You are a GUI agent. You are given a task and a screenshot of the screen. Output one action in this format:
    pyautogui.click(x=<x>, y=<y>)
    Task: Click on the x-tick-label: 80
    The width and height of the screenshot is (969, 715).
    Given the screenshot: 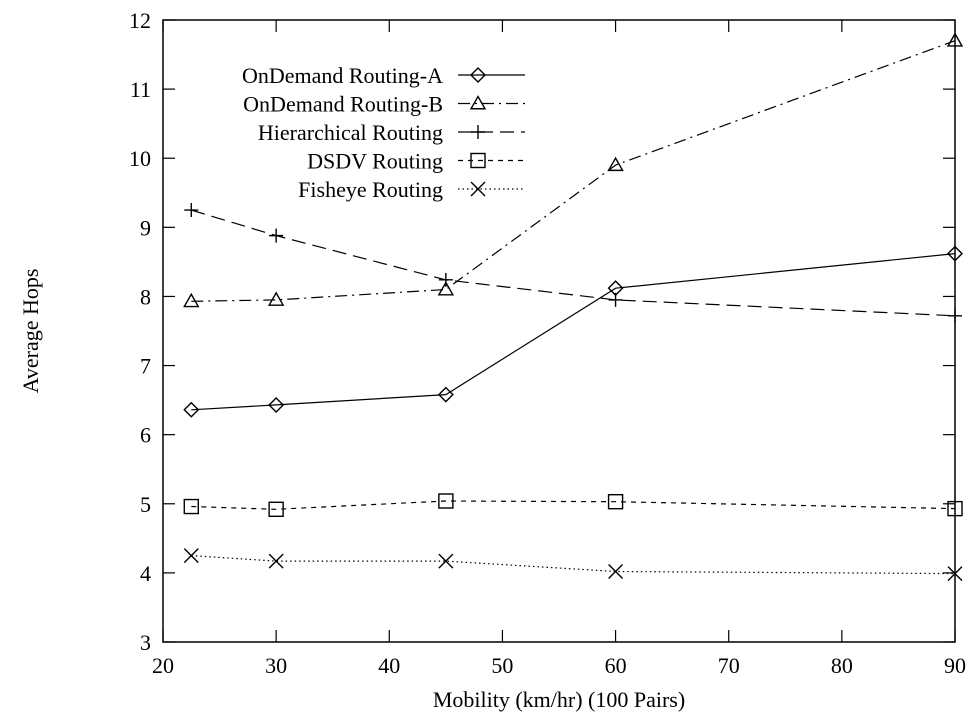 What is the action you would take?
    pyautogui.click(x=842, y=665)
    